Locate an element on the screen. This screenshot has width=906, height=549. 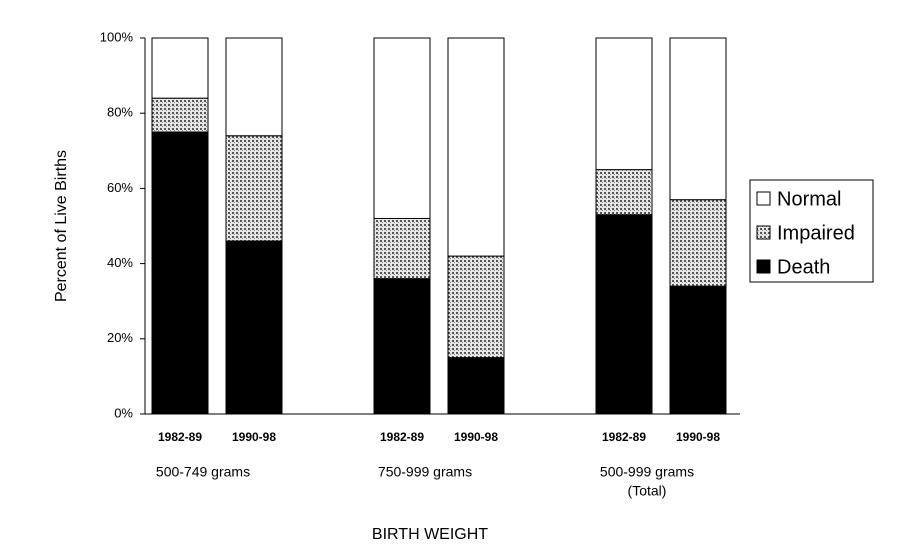
group-label: 750-999 grams is located at coordinates (425, 472).